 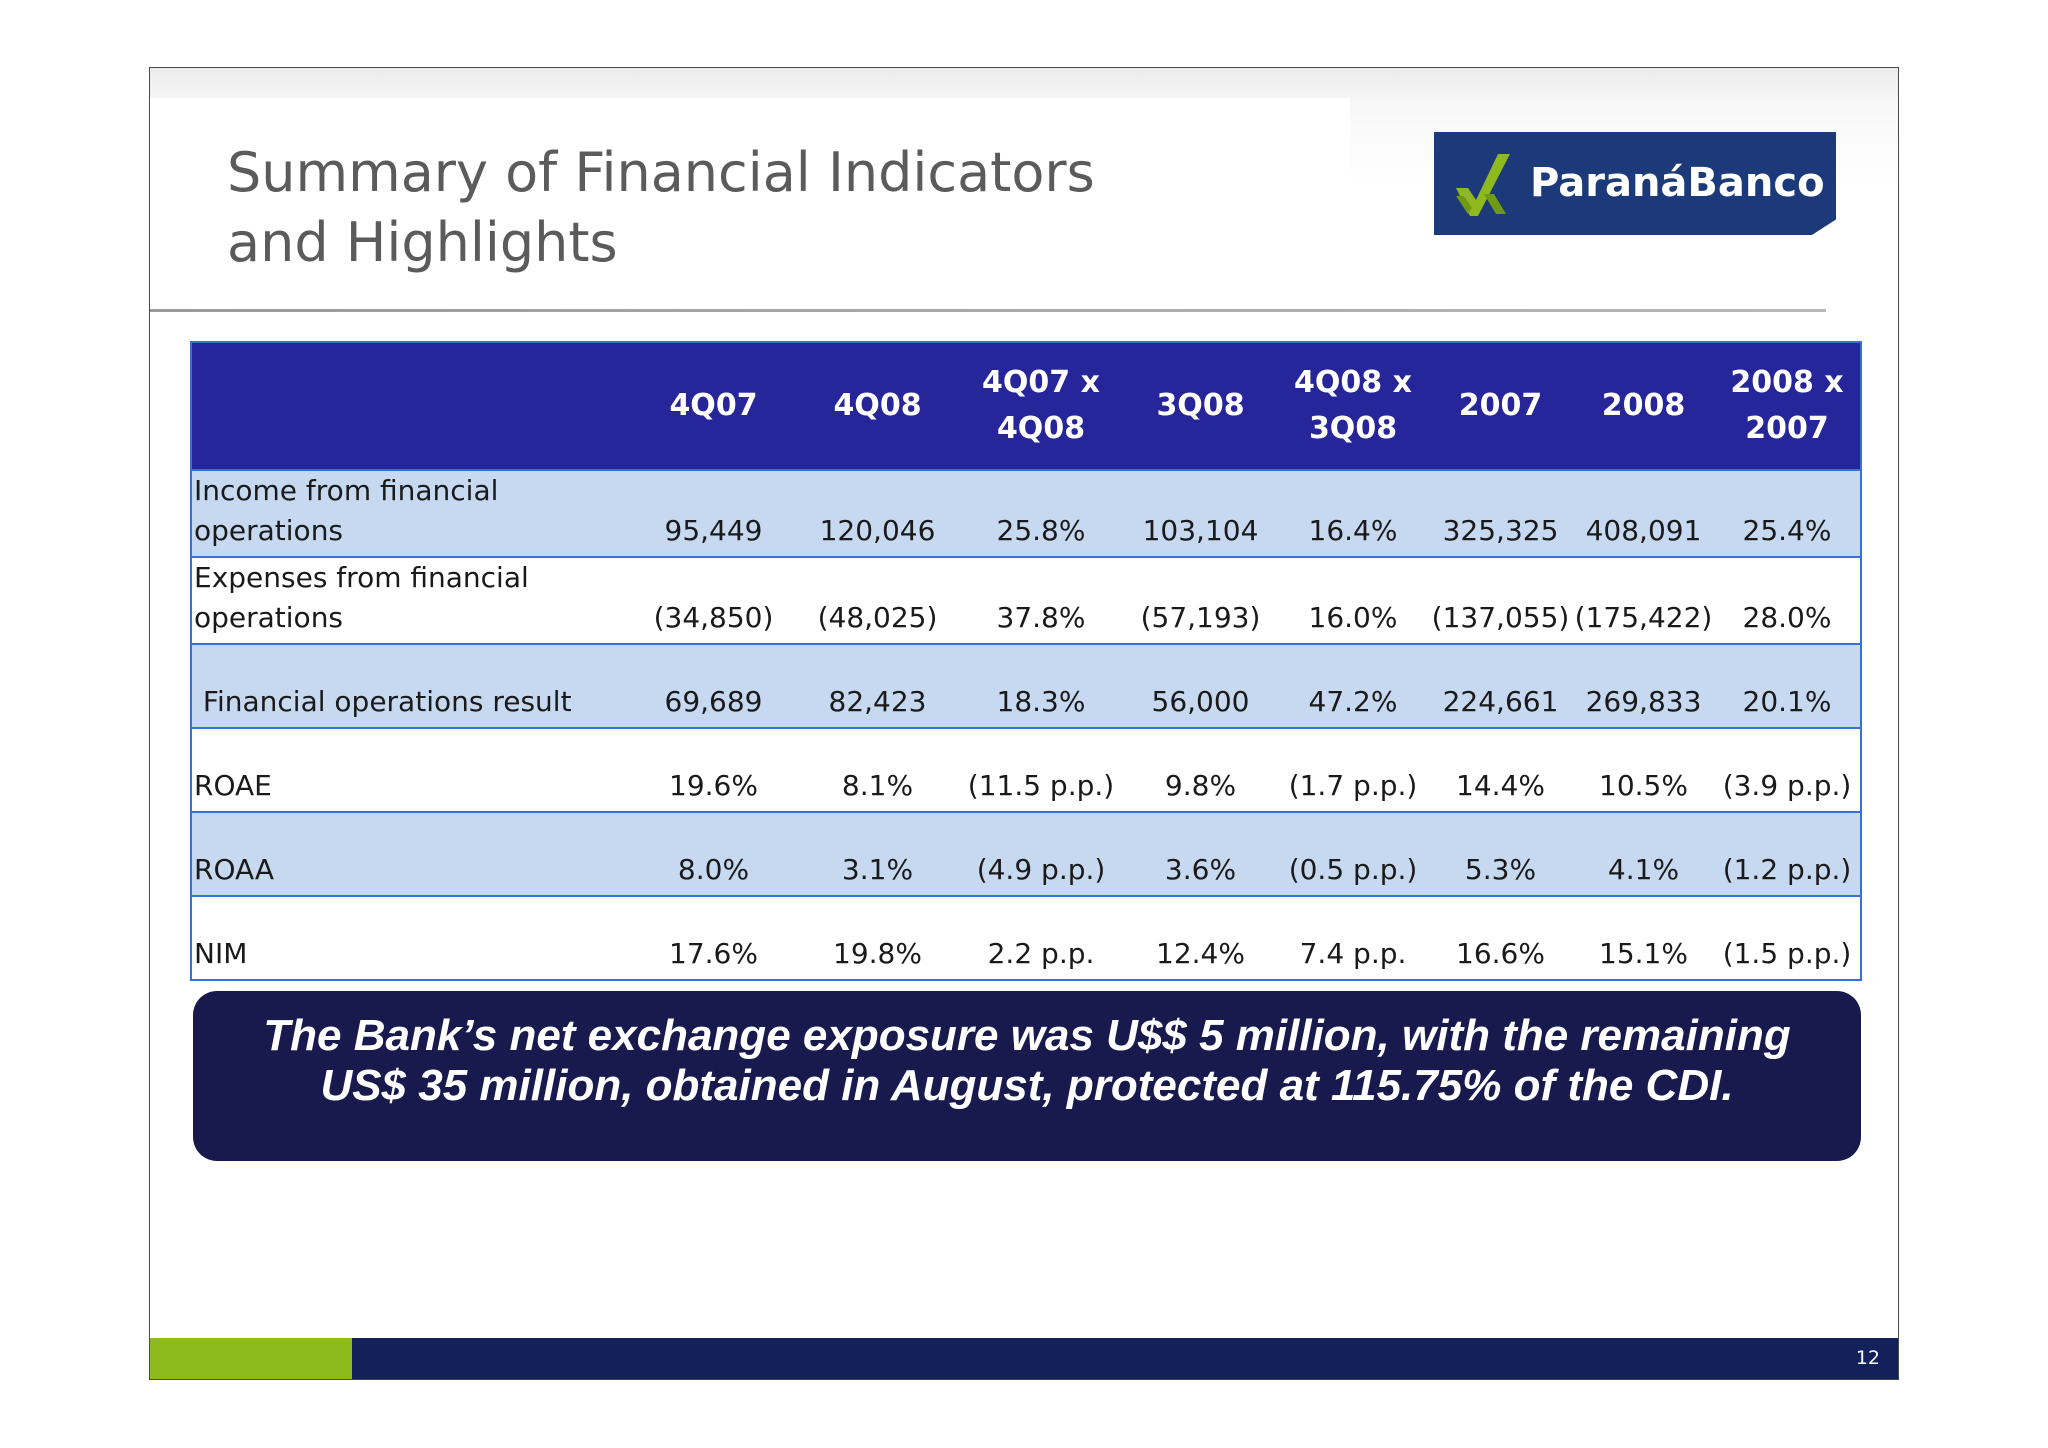 What do you see at coordinates (1787, 769) in the screenshot?
I see `table-cell: (3.9 p.p.)` at bounding box center [1787, 769].